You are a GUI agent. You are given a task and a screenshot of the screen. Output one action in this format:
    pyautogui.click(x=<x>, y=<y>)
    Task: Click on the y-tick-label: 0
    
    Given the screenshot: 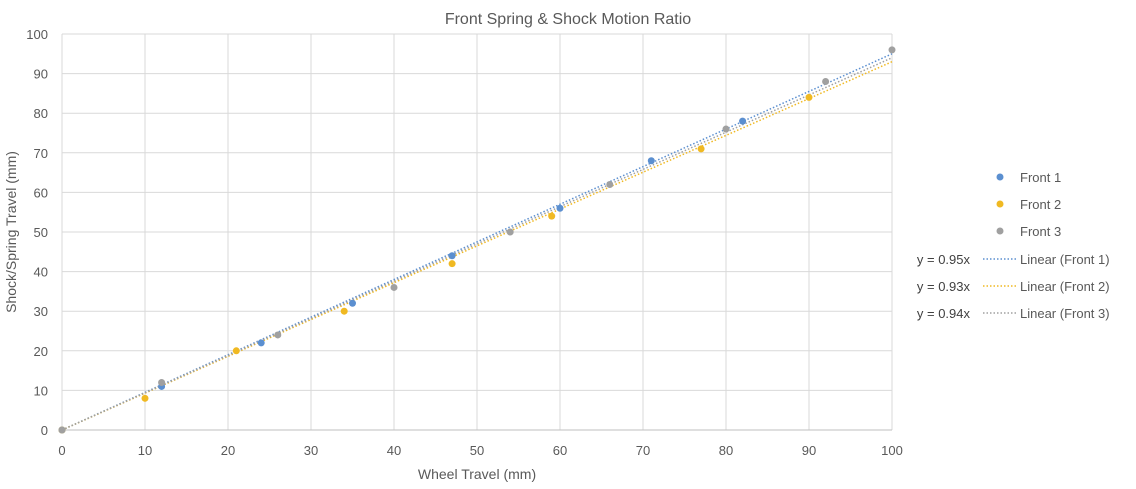 What is the action you would take?
    pyautogui.click(x=44, y=430)
    